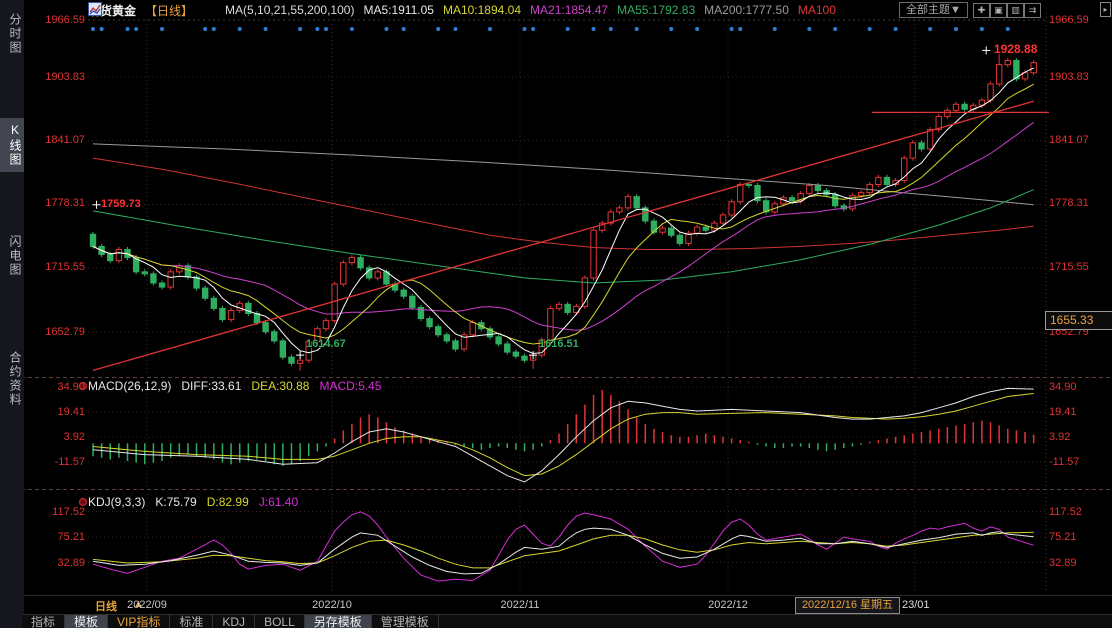  I want to click on annotation-high: 1928.88, so click(1016, 49).